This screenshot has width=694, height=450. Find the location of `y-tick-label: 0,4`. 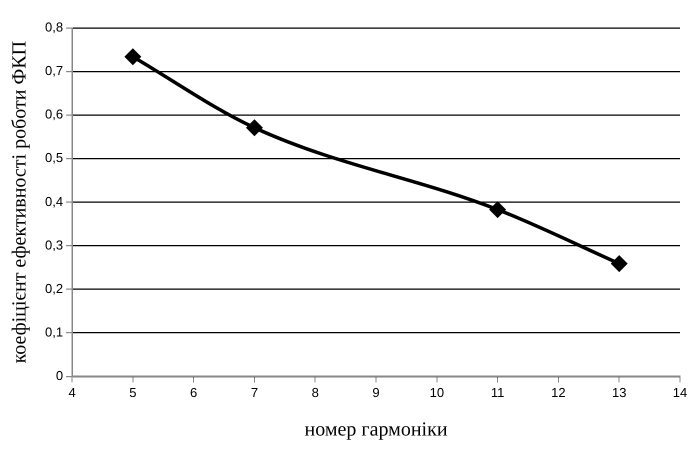

y-tick-label: 0,4 is located at coordinates (54, 201).